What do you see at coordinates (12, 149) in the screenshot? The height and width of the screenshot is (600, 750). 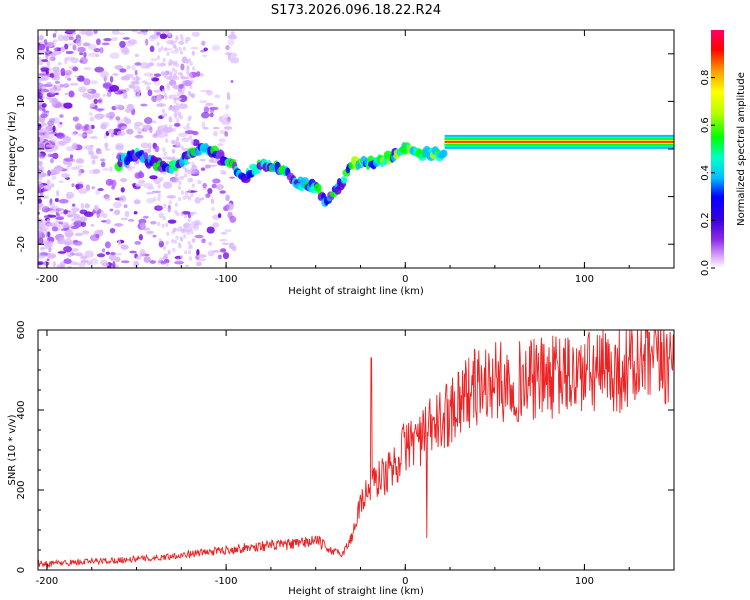 I see `spectrogram-ylabel: Frequency (Hz)` at bounding box center [12, 149].